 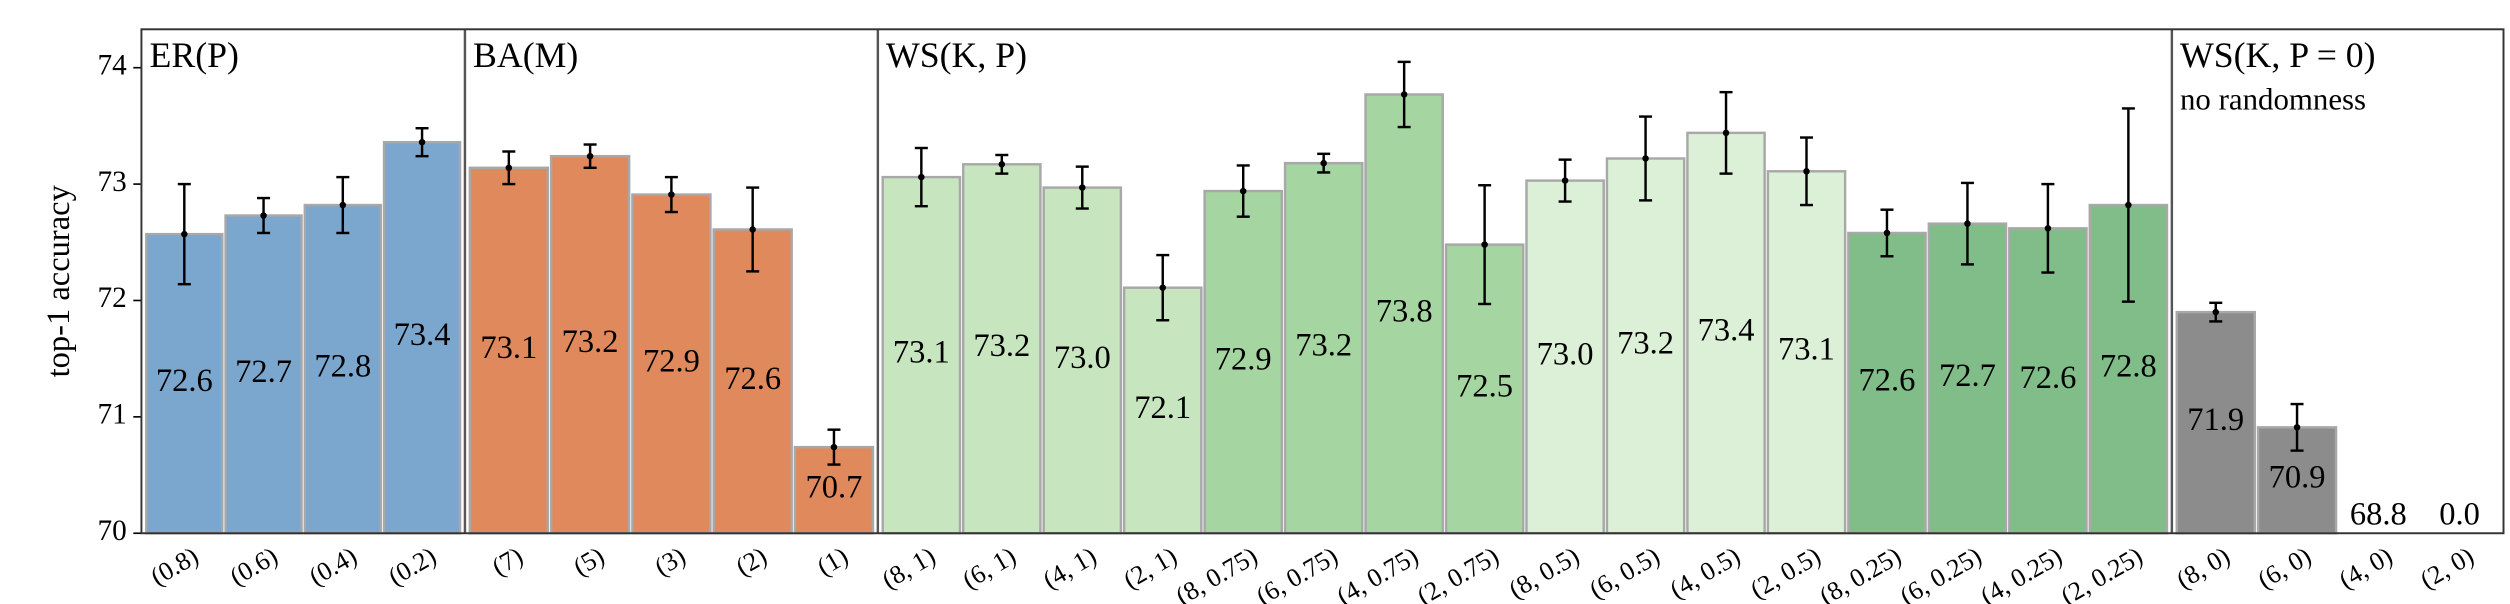 What do you see at coordinates (751, 561) in the screenshot?
I see `x-tick-label: (2)` at bounding box center [751, 561].